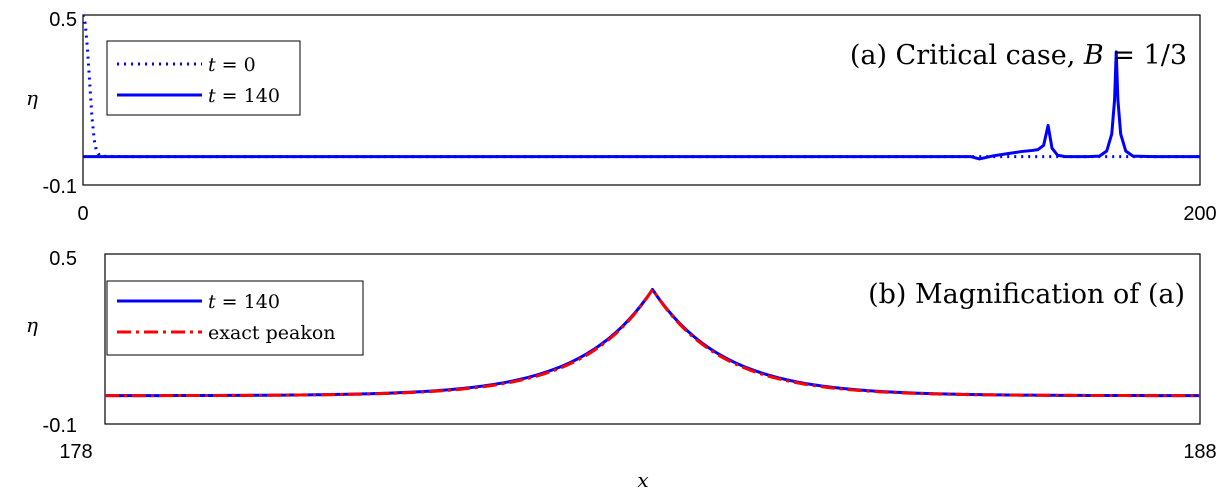 This screenshot has height=498, width=1230. I want to click on legend-a: t = 0 t = 140, so click(203, 78).